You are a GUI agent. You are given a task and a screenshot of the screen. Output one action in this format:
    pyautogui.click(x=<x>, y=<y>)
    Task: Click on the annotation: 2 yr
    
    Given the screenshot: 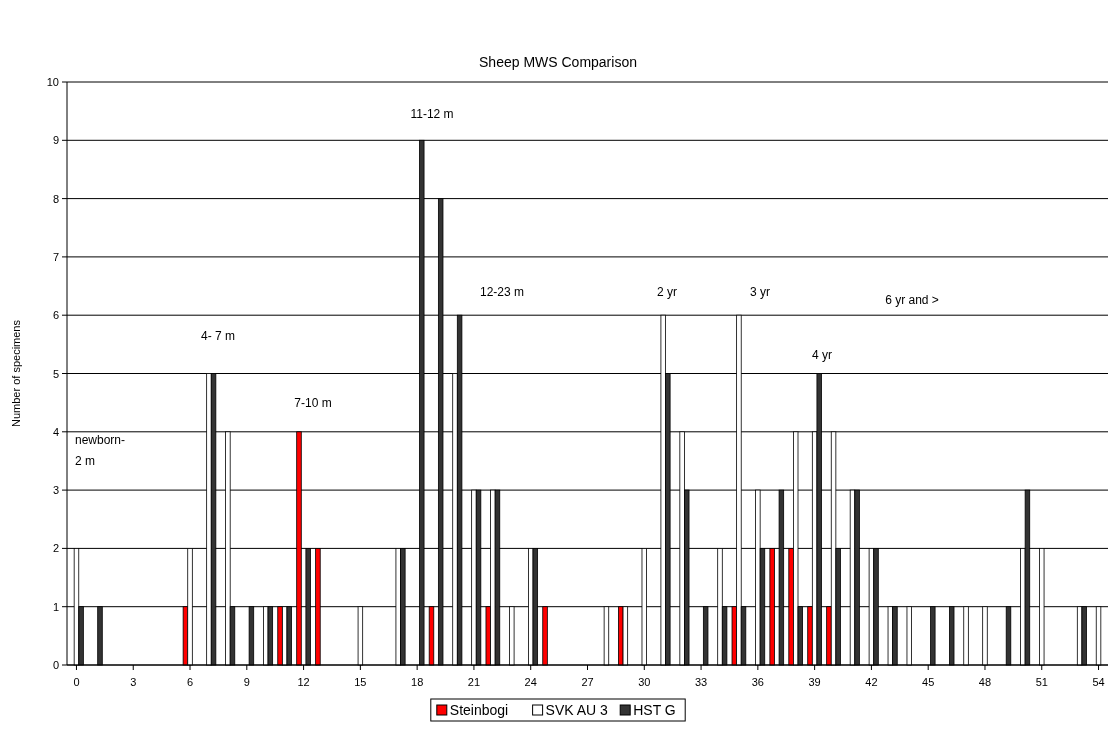 What is the action you would take?
    pyautogui.click(x=667, y=292)
    